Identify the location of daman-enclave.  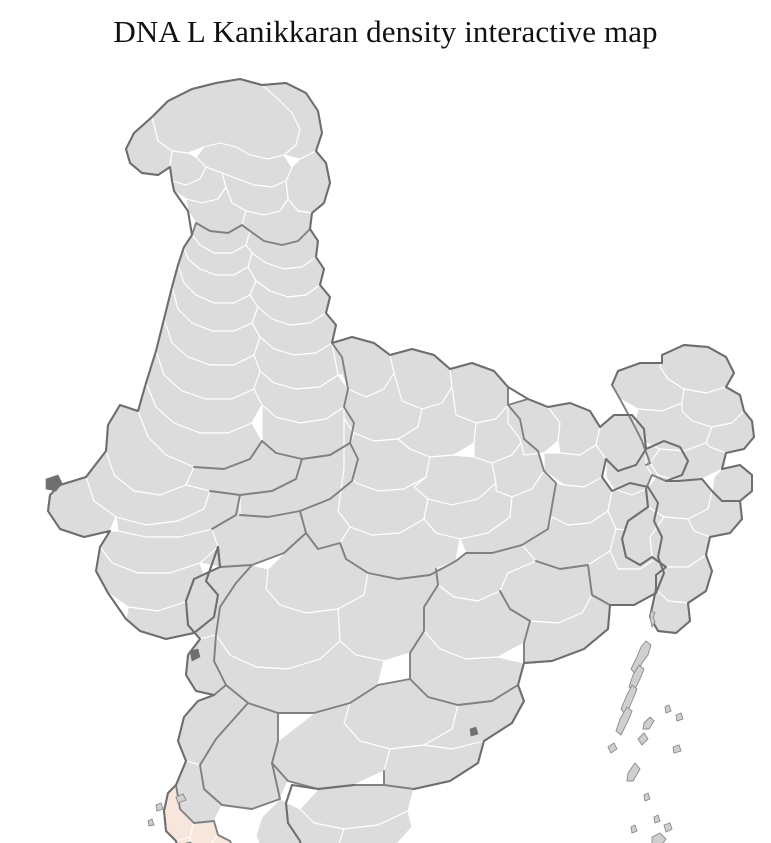
(195, 655).